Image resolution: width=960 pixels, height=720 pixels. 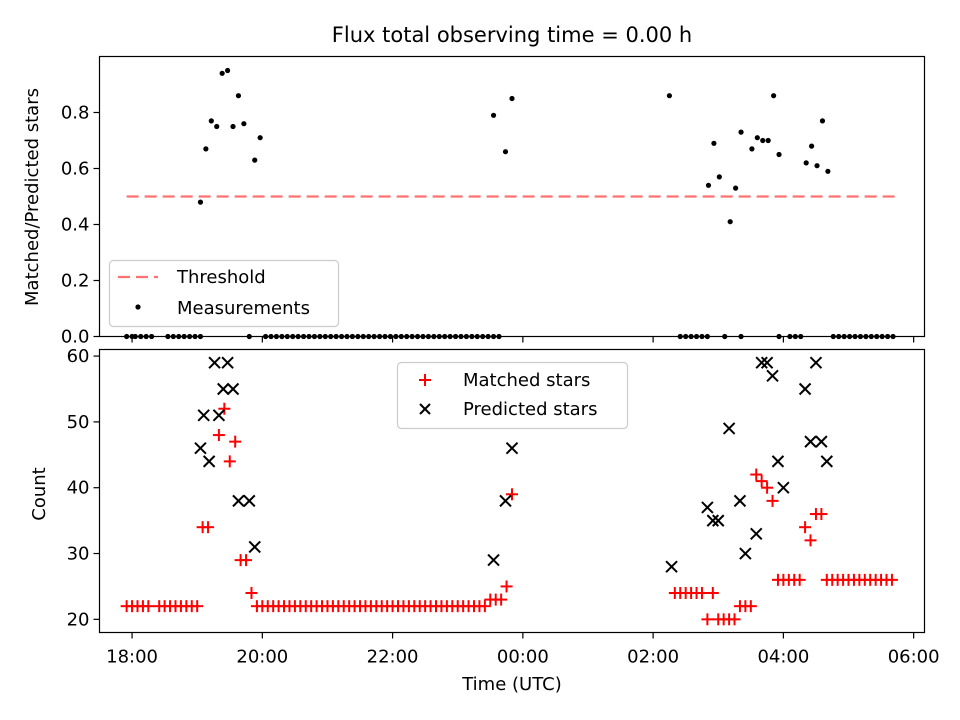 What do you see at coordinates (39, 493) in the screenshot?
I see `bottom-y-label: Count` at bounding box center [39, 493].